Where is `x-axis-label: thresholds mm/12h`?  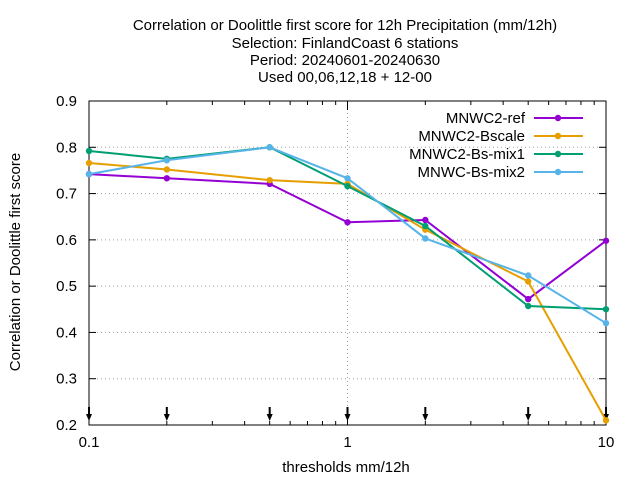
x-axis-label: thresholds mm/12h is located at coordinates (346, 467).